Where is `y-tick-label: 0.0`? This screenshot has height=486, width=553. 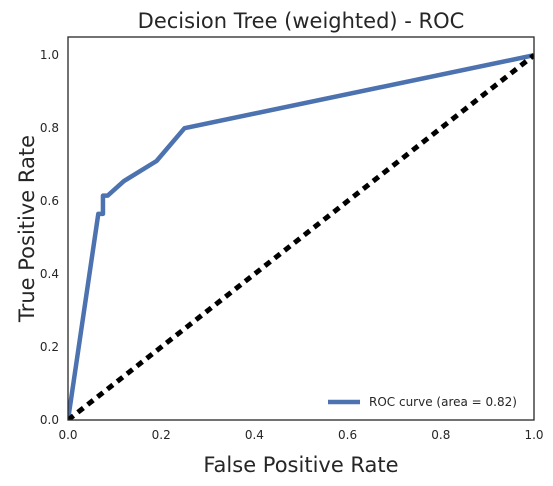 y-tick-label: 0.0 is located at coordinates (49, 420).